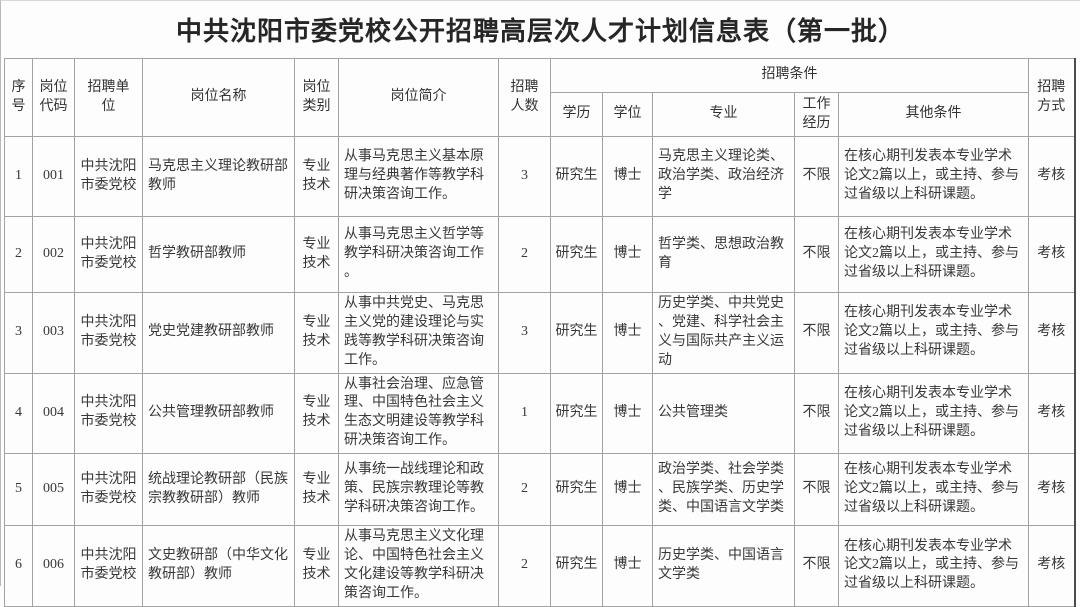  I want to click on cell-position: 文史教研部（中华文化教研部）教师, so click(218, 566).